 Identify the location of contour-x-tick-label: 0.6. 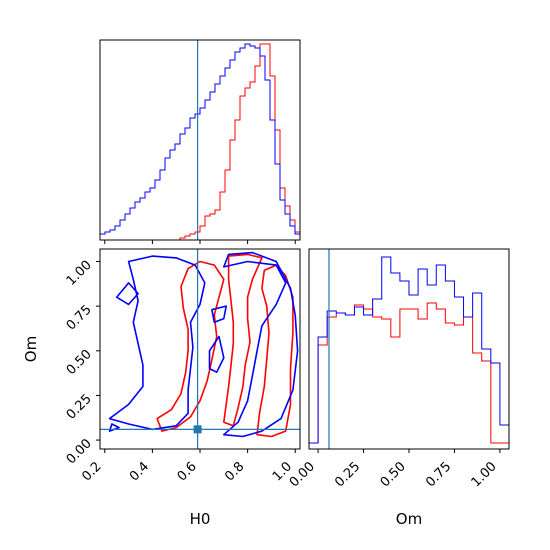
(187, 471).